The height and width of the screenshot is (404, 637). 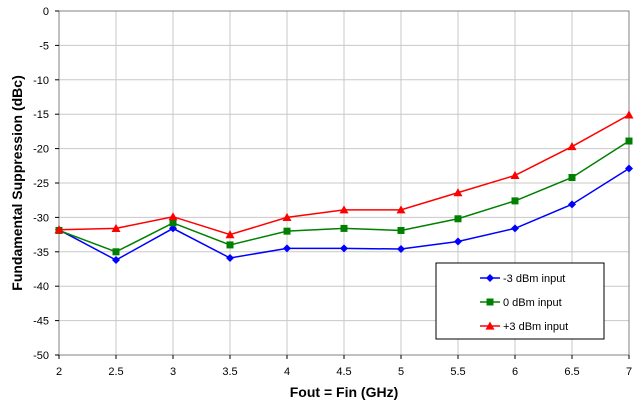 I want to click on y-tick-label: 0, so click(x=46, y=12).